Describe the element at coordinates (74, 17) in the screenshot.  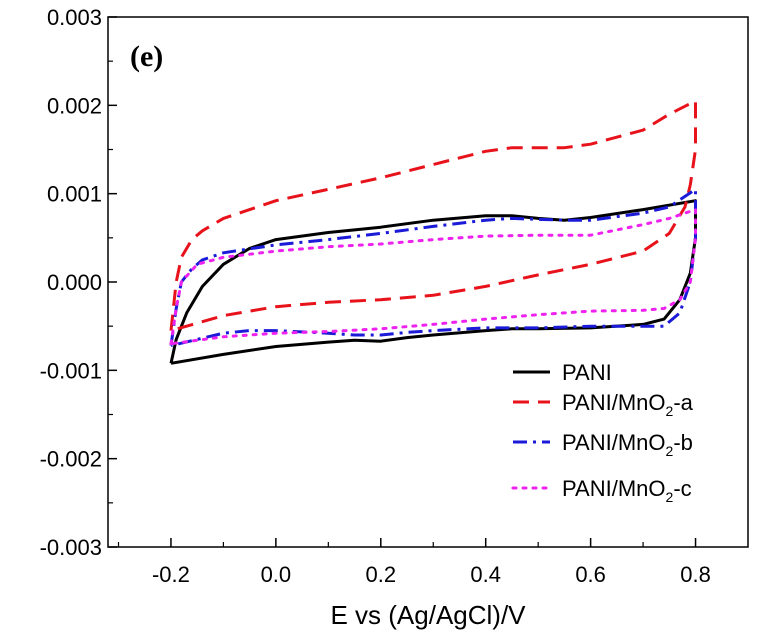
I see `y-tick-label: 0.003` at that location.